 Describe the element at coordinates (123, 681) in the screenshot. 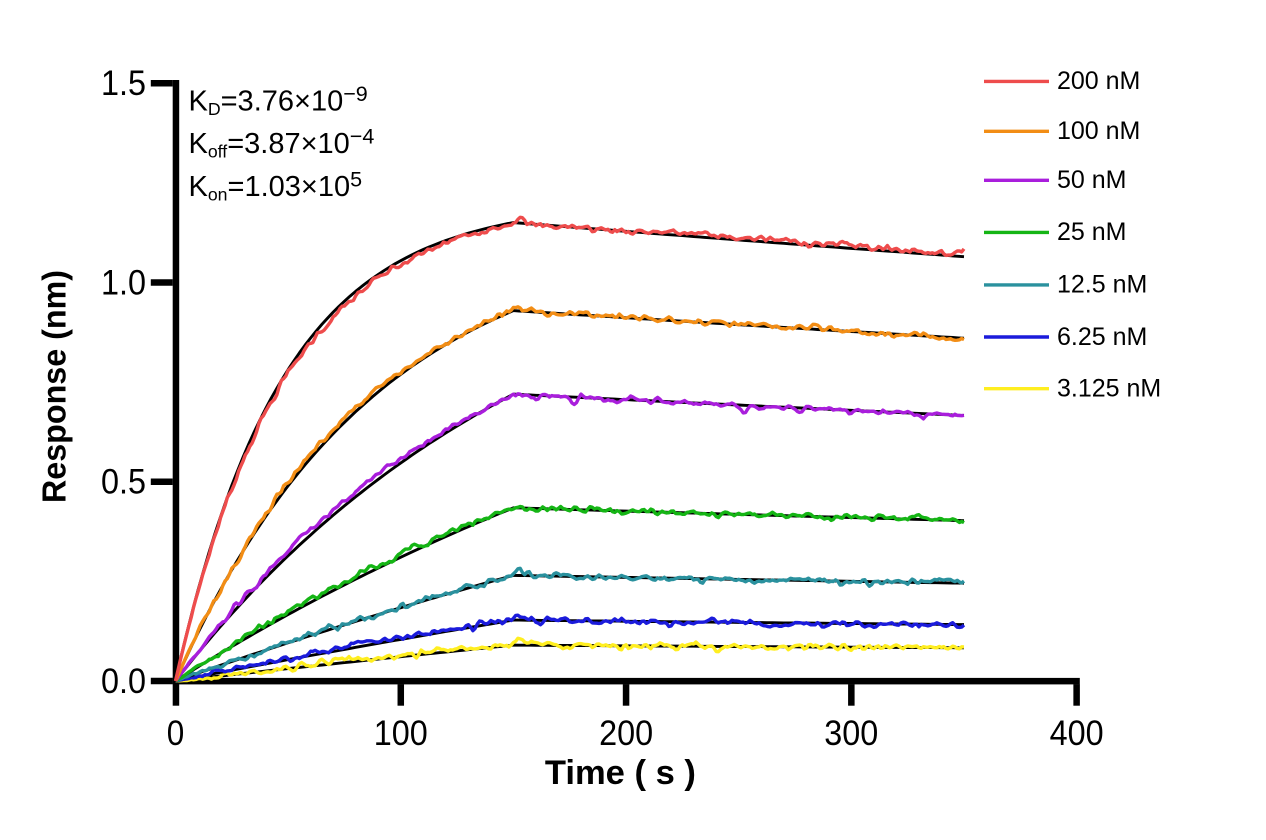

I see `svg-text: 0.0` at that location.